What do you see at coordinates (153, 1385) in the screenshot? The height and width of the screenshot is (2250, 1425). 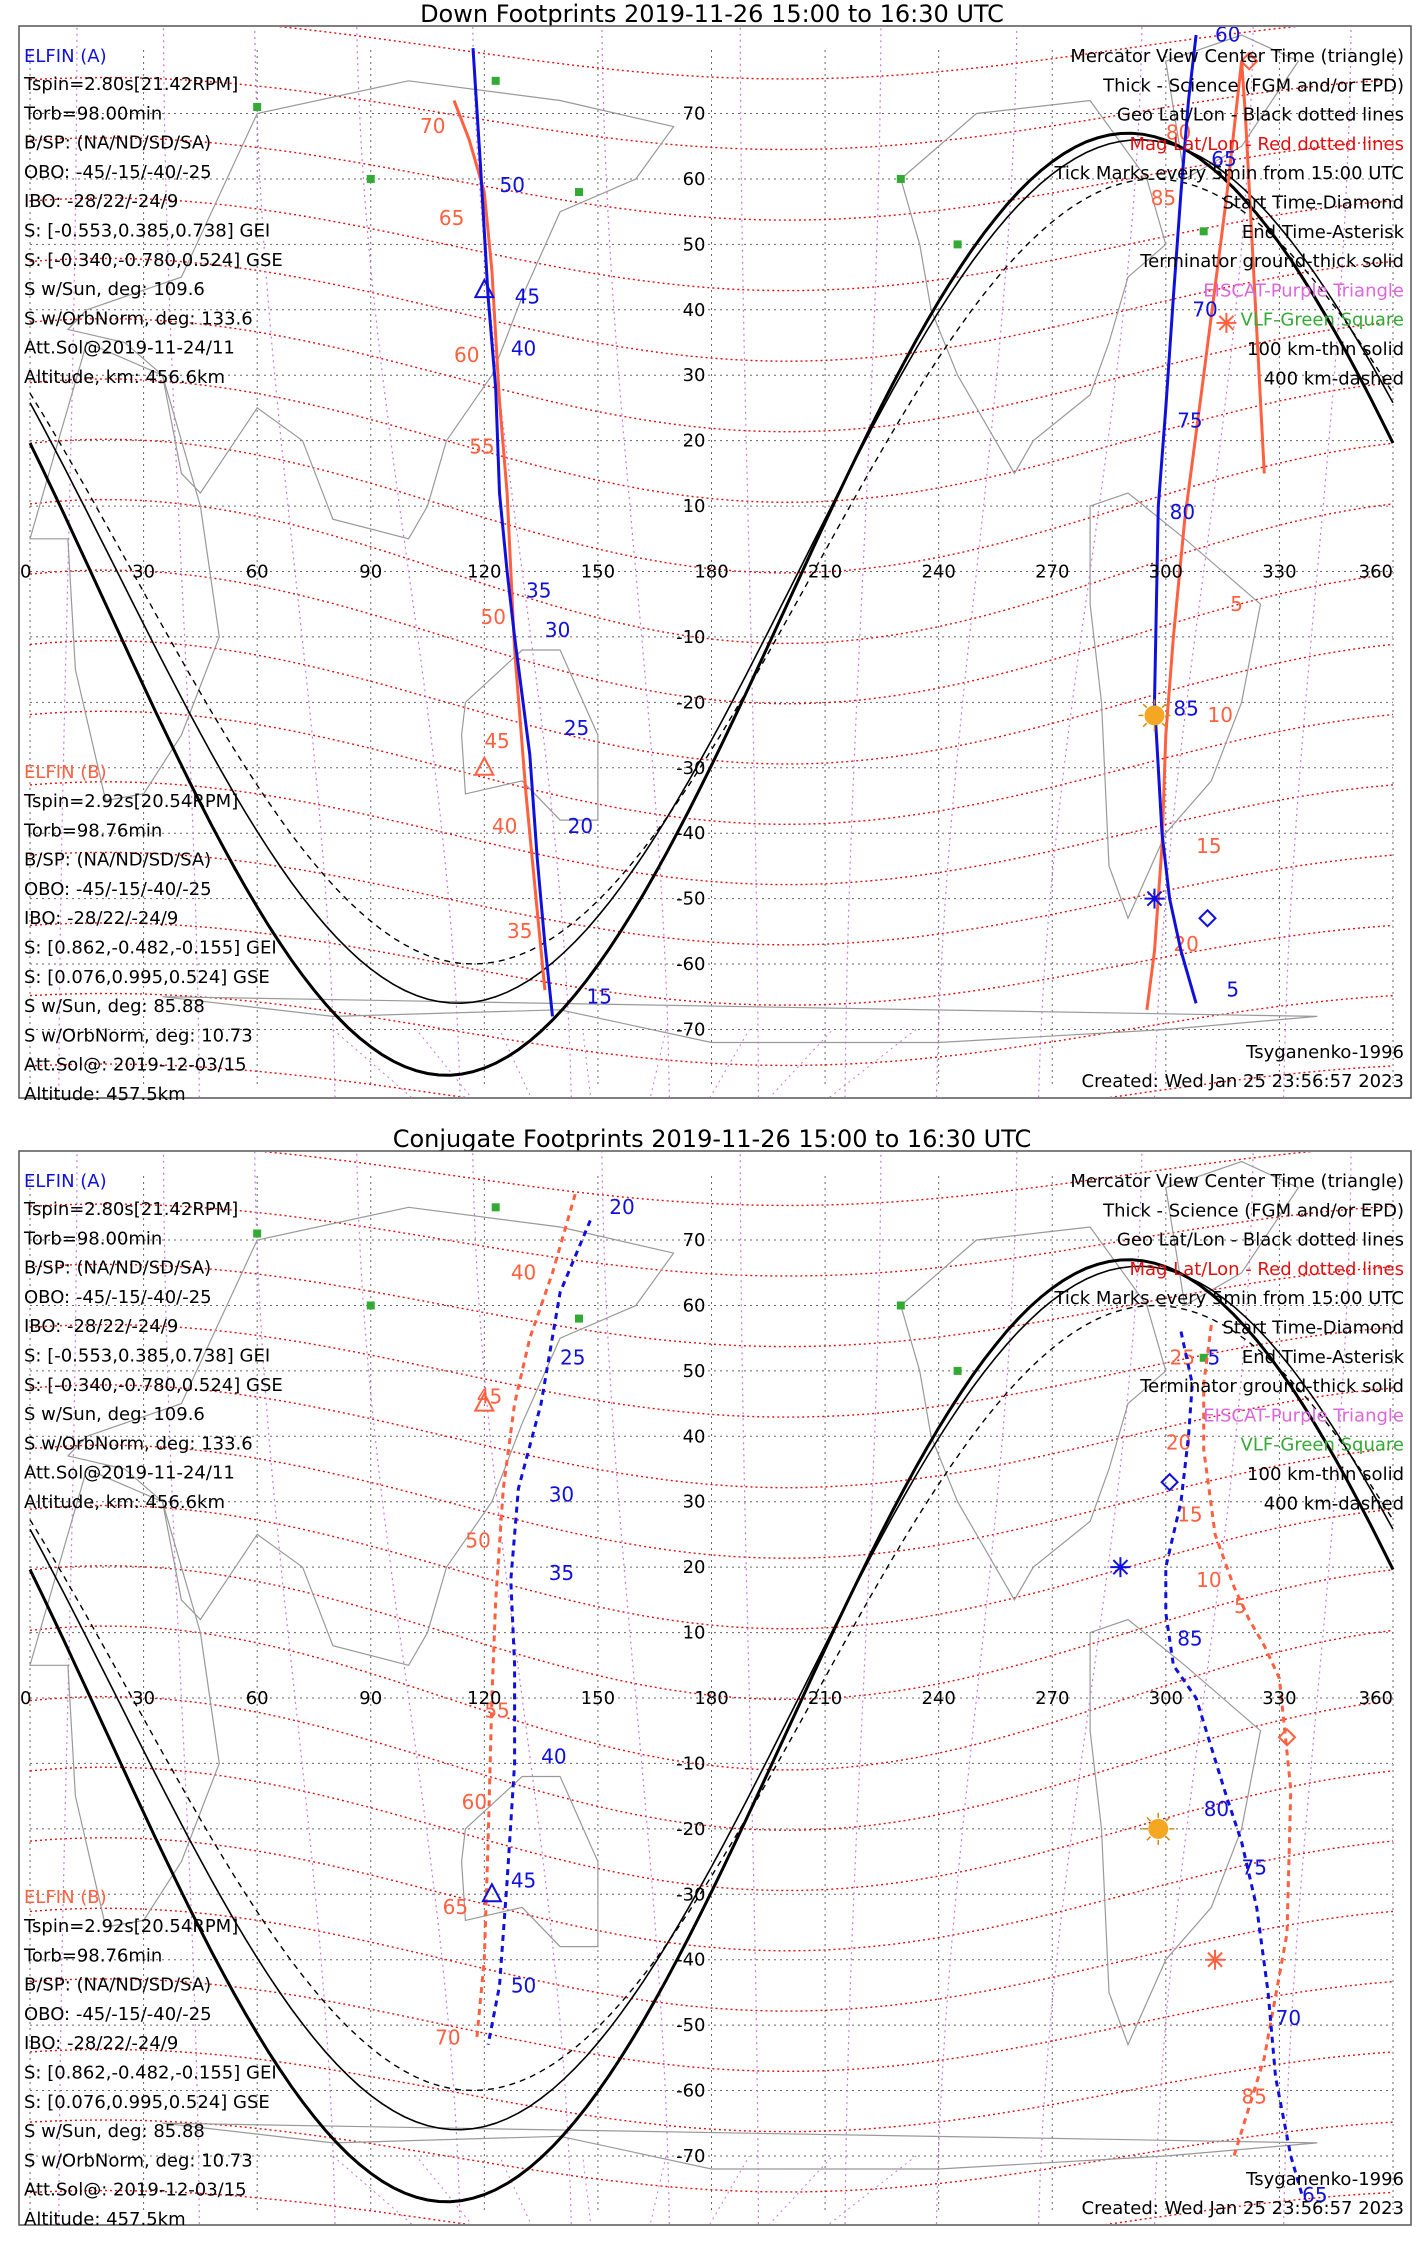 I see `elfin-a-line: S: [-0.340,-0.780,0.524] GSE` at bounding box center [153, 1385].